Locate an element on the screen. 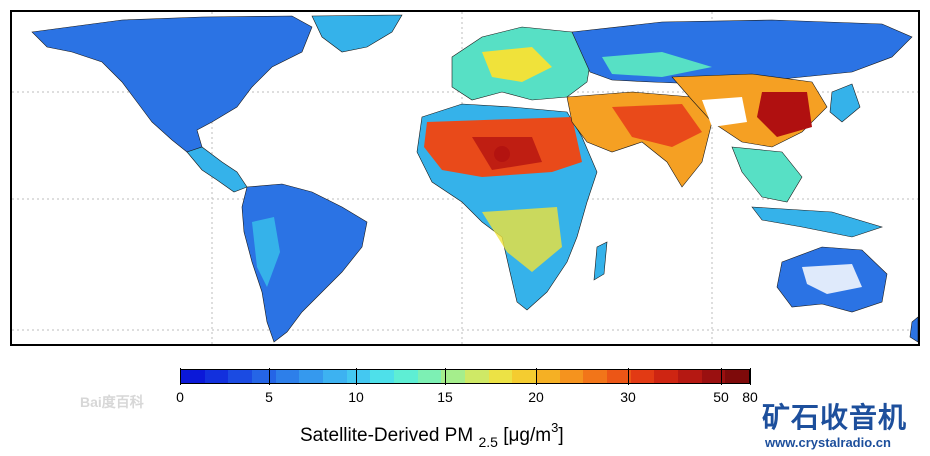 Image resolution: width=930 pixels, height=456 pixels. japan is located at coordinates (845, 103).